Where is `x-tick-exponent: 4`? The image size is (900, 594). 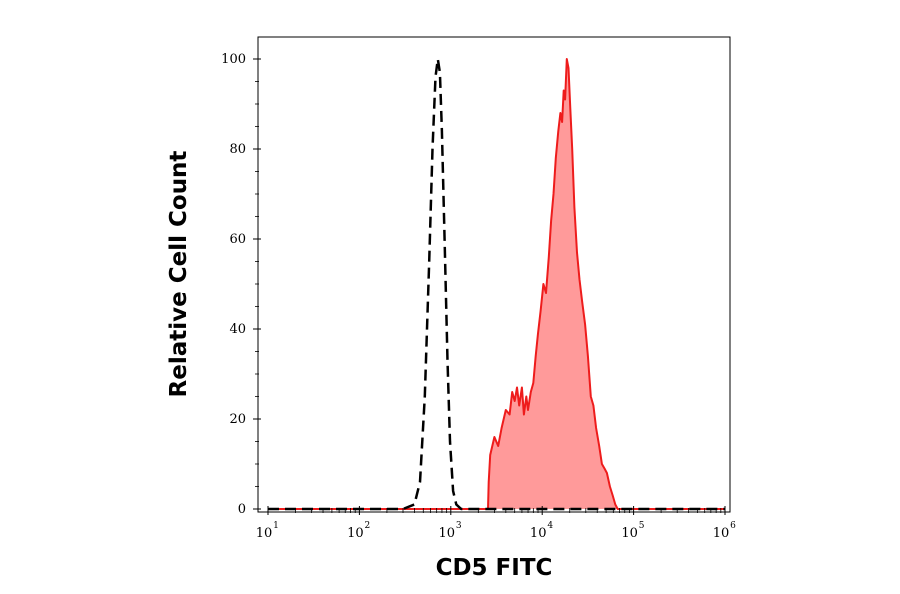
x-tick-exponent: 4 is located at coordinates (550, 526).